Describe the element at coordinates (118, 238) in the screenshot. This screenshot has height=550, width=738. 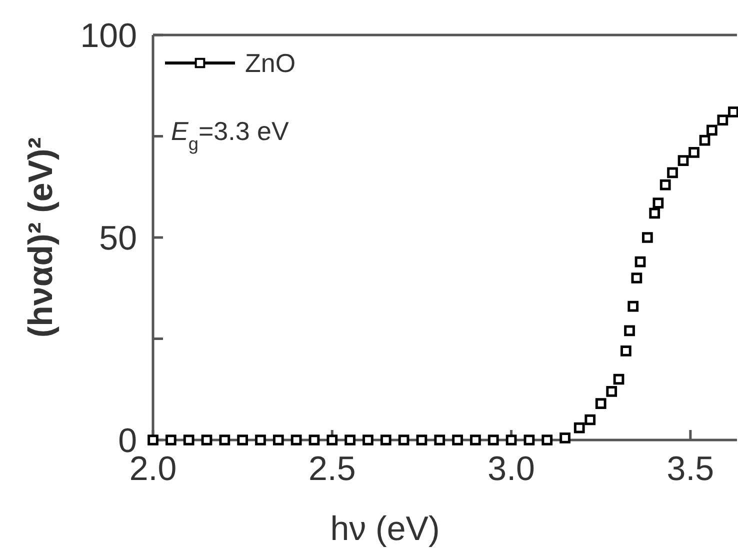
I see `y-tick-label: 50` at that location.